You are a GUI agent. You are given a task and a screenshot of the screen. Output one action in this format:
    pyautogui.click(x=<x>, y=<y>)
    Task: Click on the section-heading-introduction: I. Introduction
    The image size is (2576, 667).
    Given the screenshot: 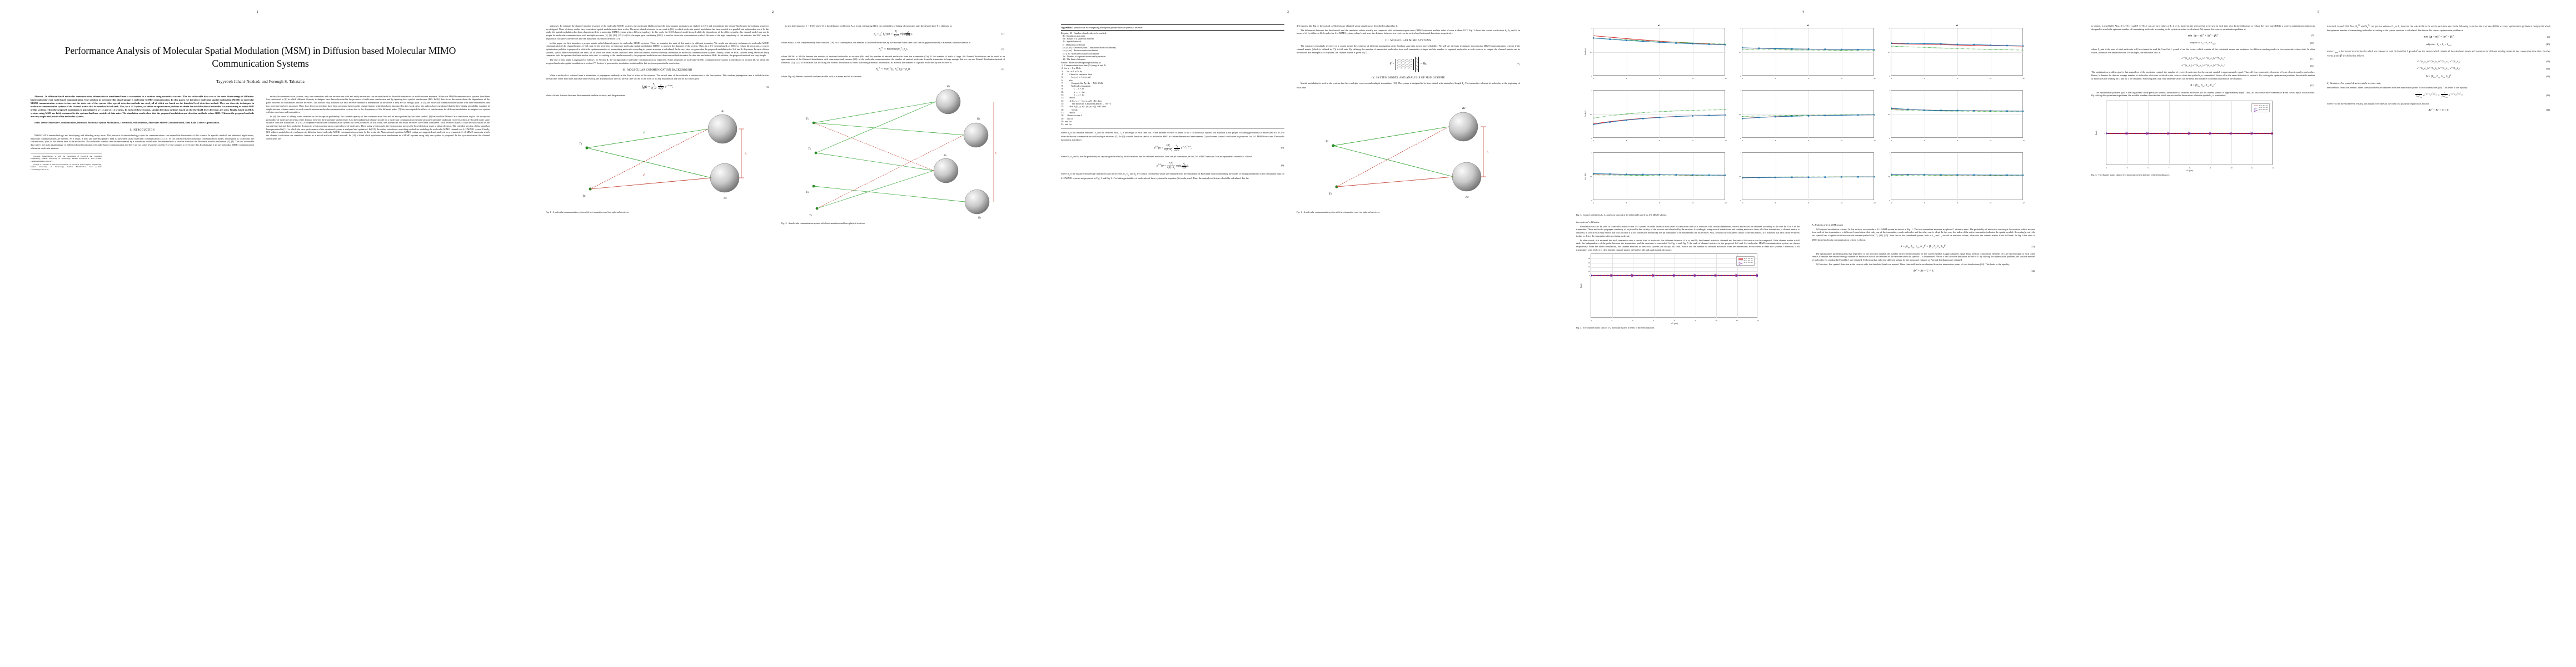 What is the action you would take?
    pyautogui.click(x=142, y=130)
    